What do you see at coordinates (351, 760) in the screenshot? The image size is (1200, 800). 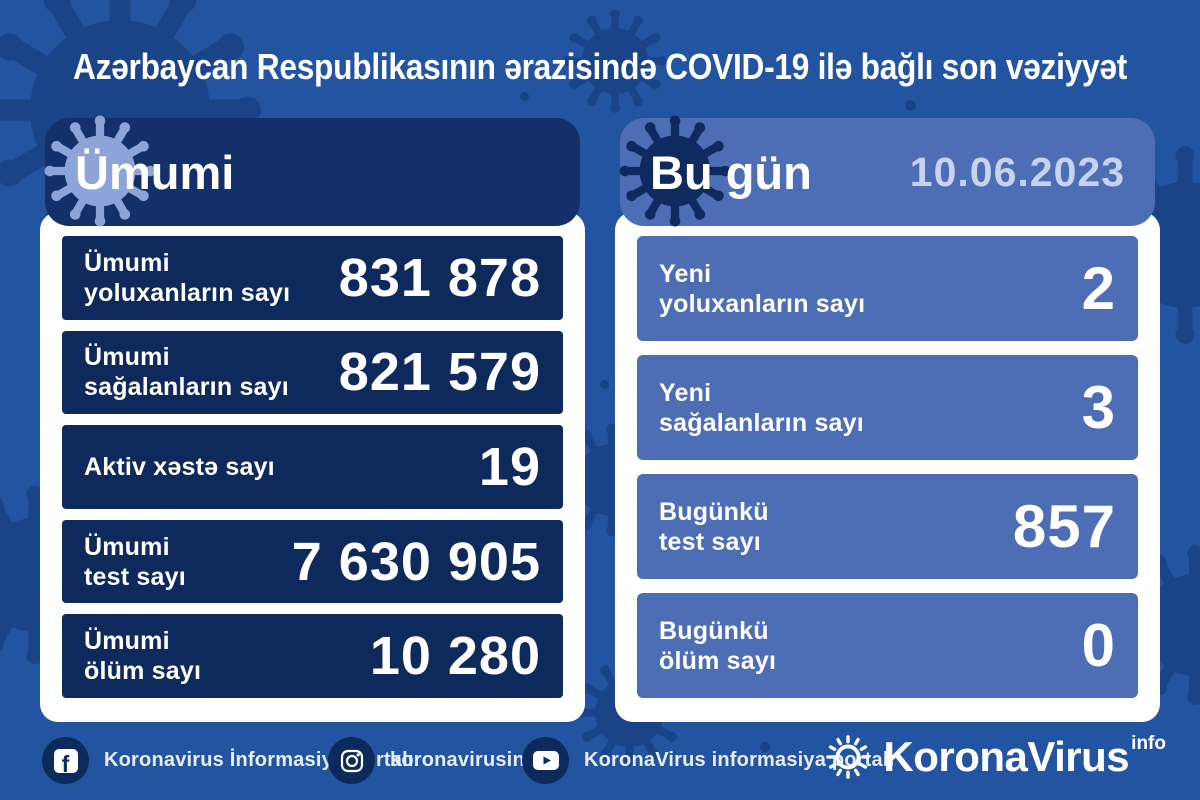 I see `instagram-icon` at bounding box center [351, 760].